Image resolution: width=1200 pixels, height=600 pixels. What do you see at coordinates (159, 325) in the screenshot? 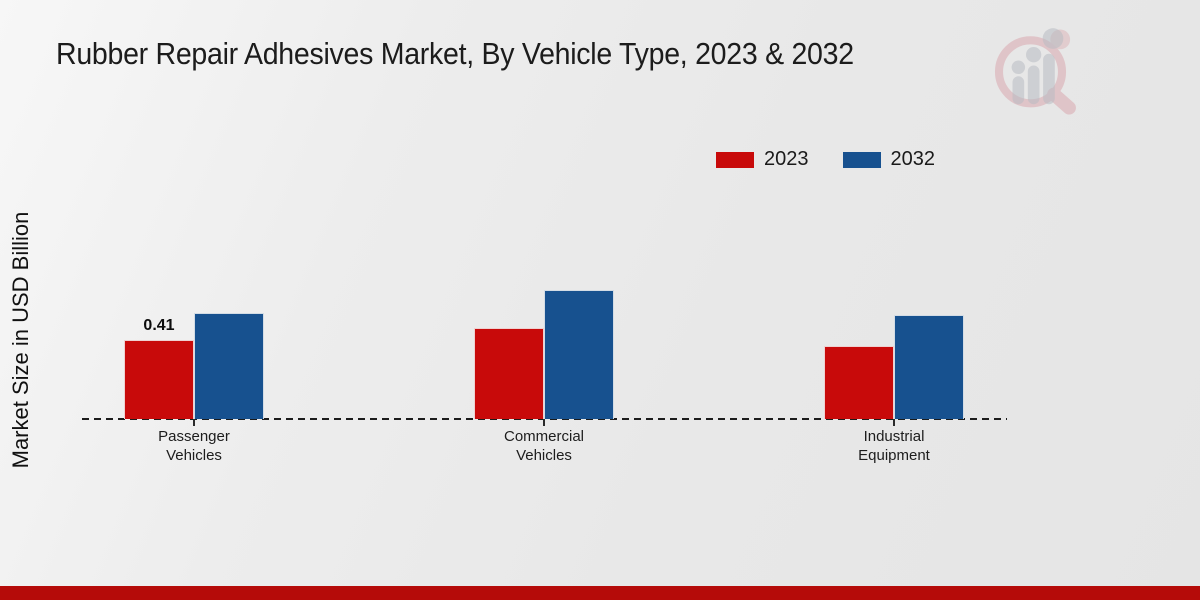
I see `bar-value-label: 0.41` at bounding box center [159, 325].